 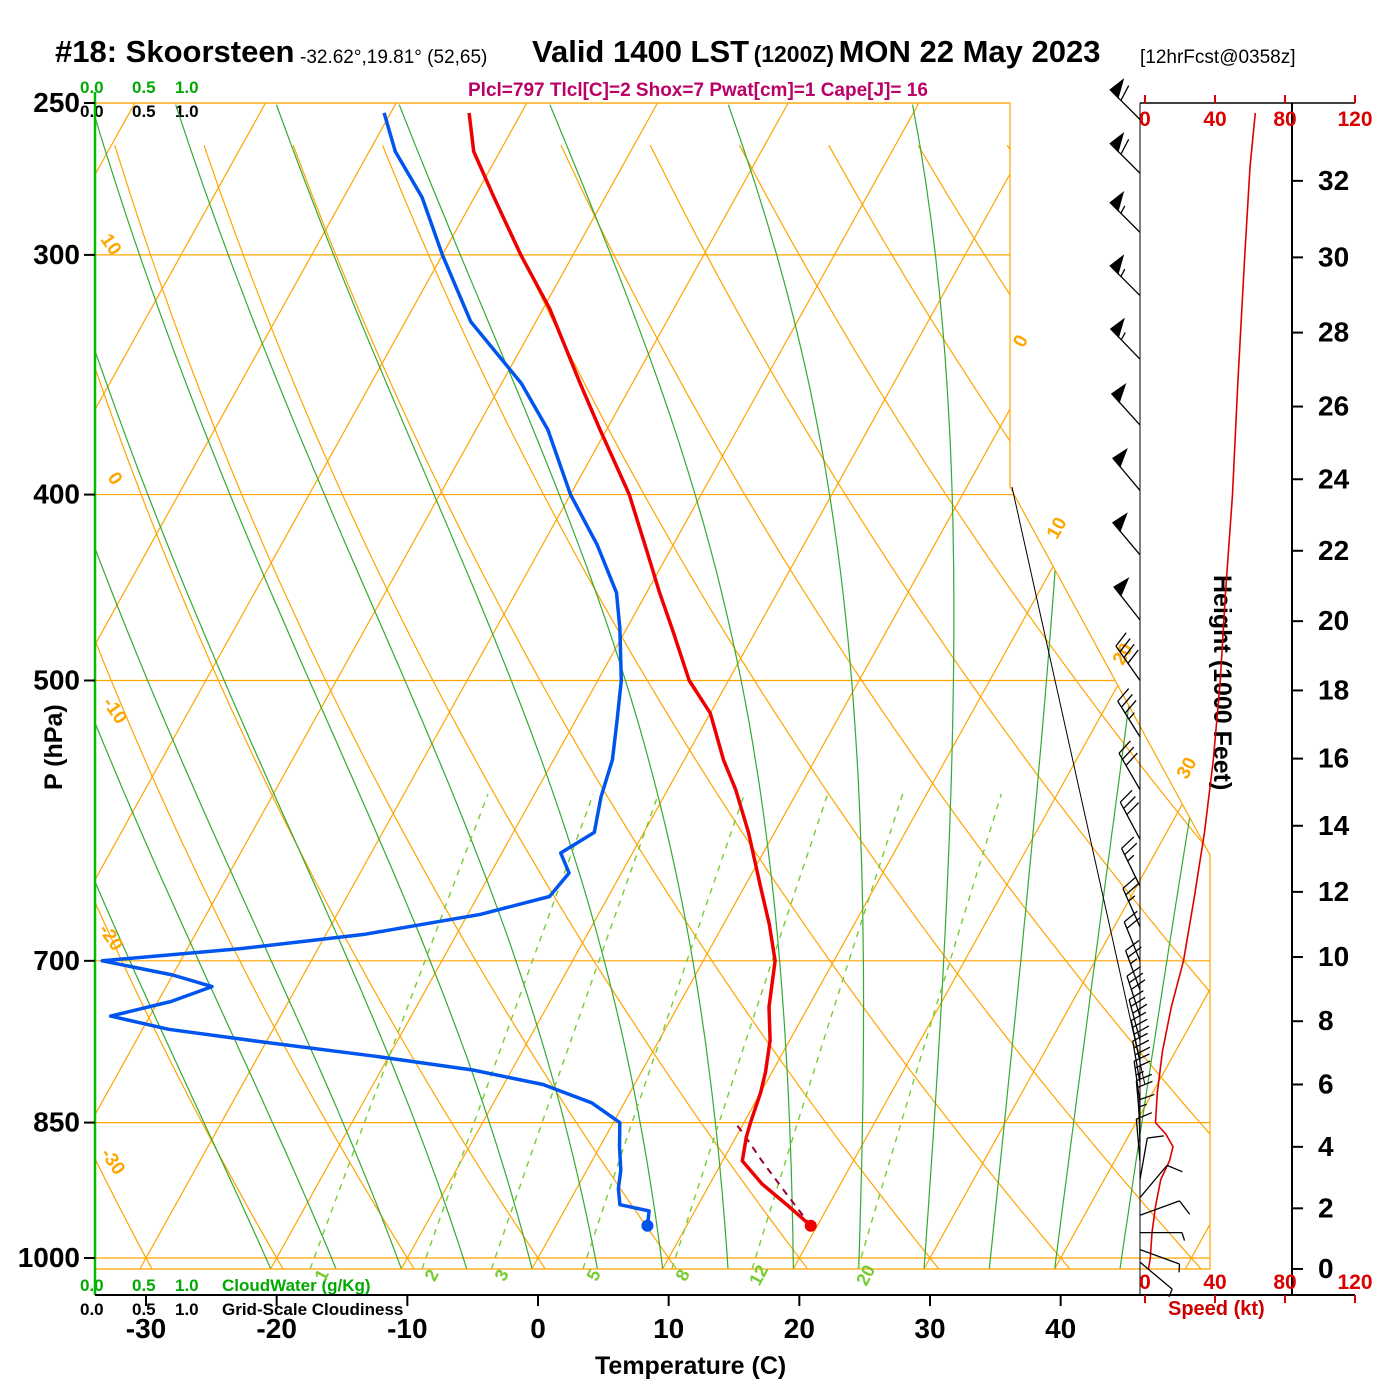 What do you see at coordinates (1216, 1309) in the screenshot?
I see `speed-axis-label: Speed (kt)` at bounding box center [1216, 1309].